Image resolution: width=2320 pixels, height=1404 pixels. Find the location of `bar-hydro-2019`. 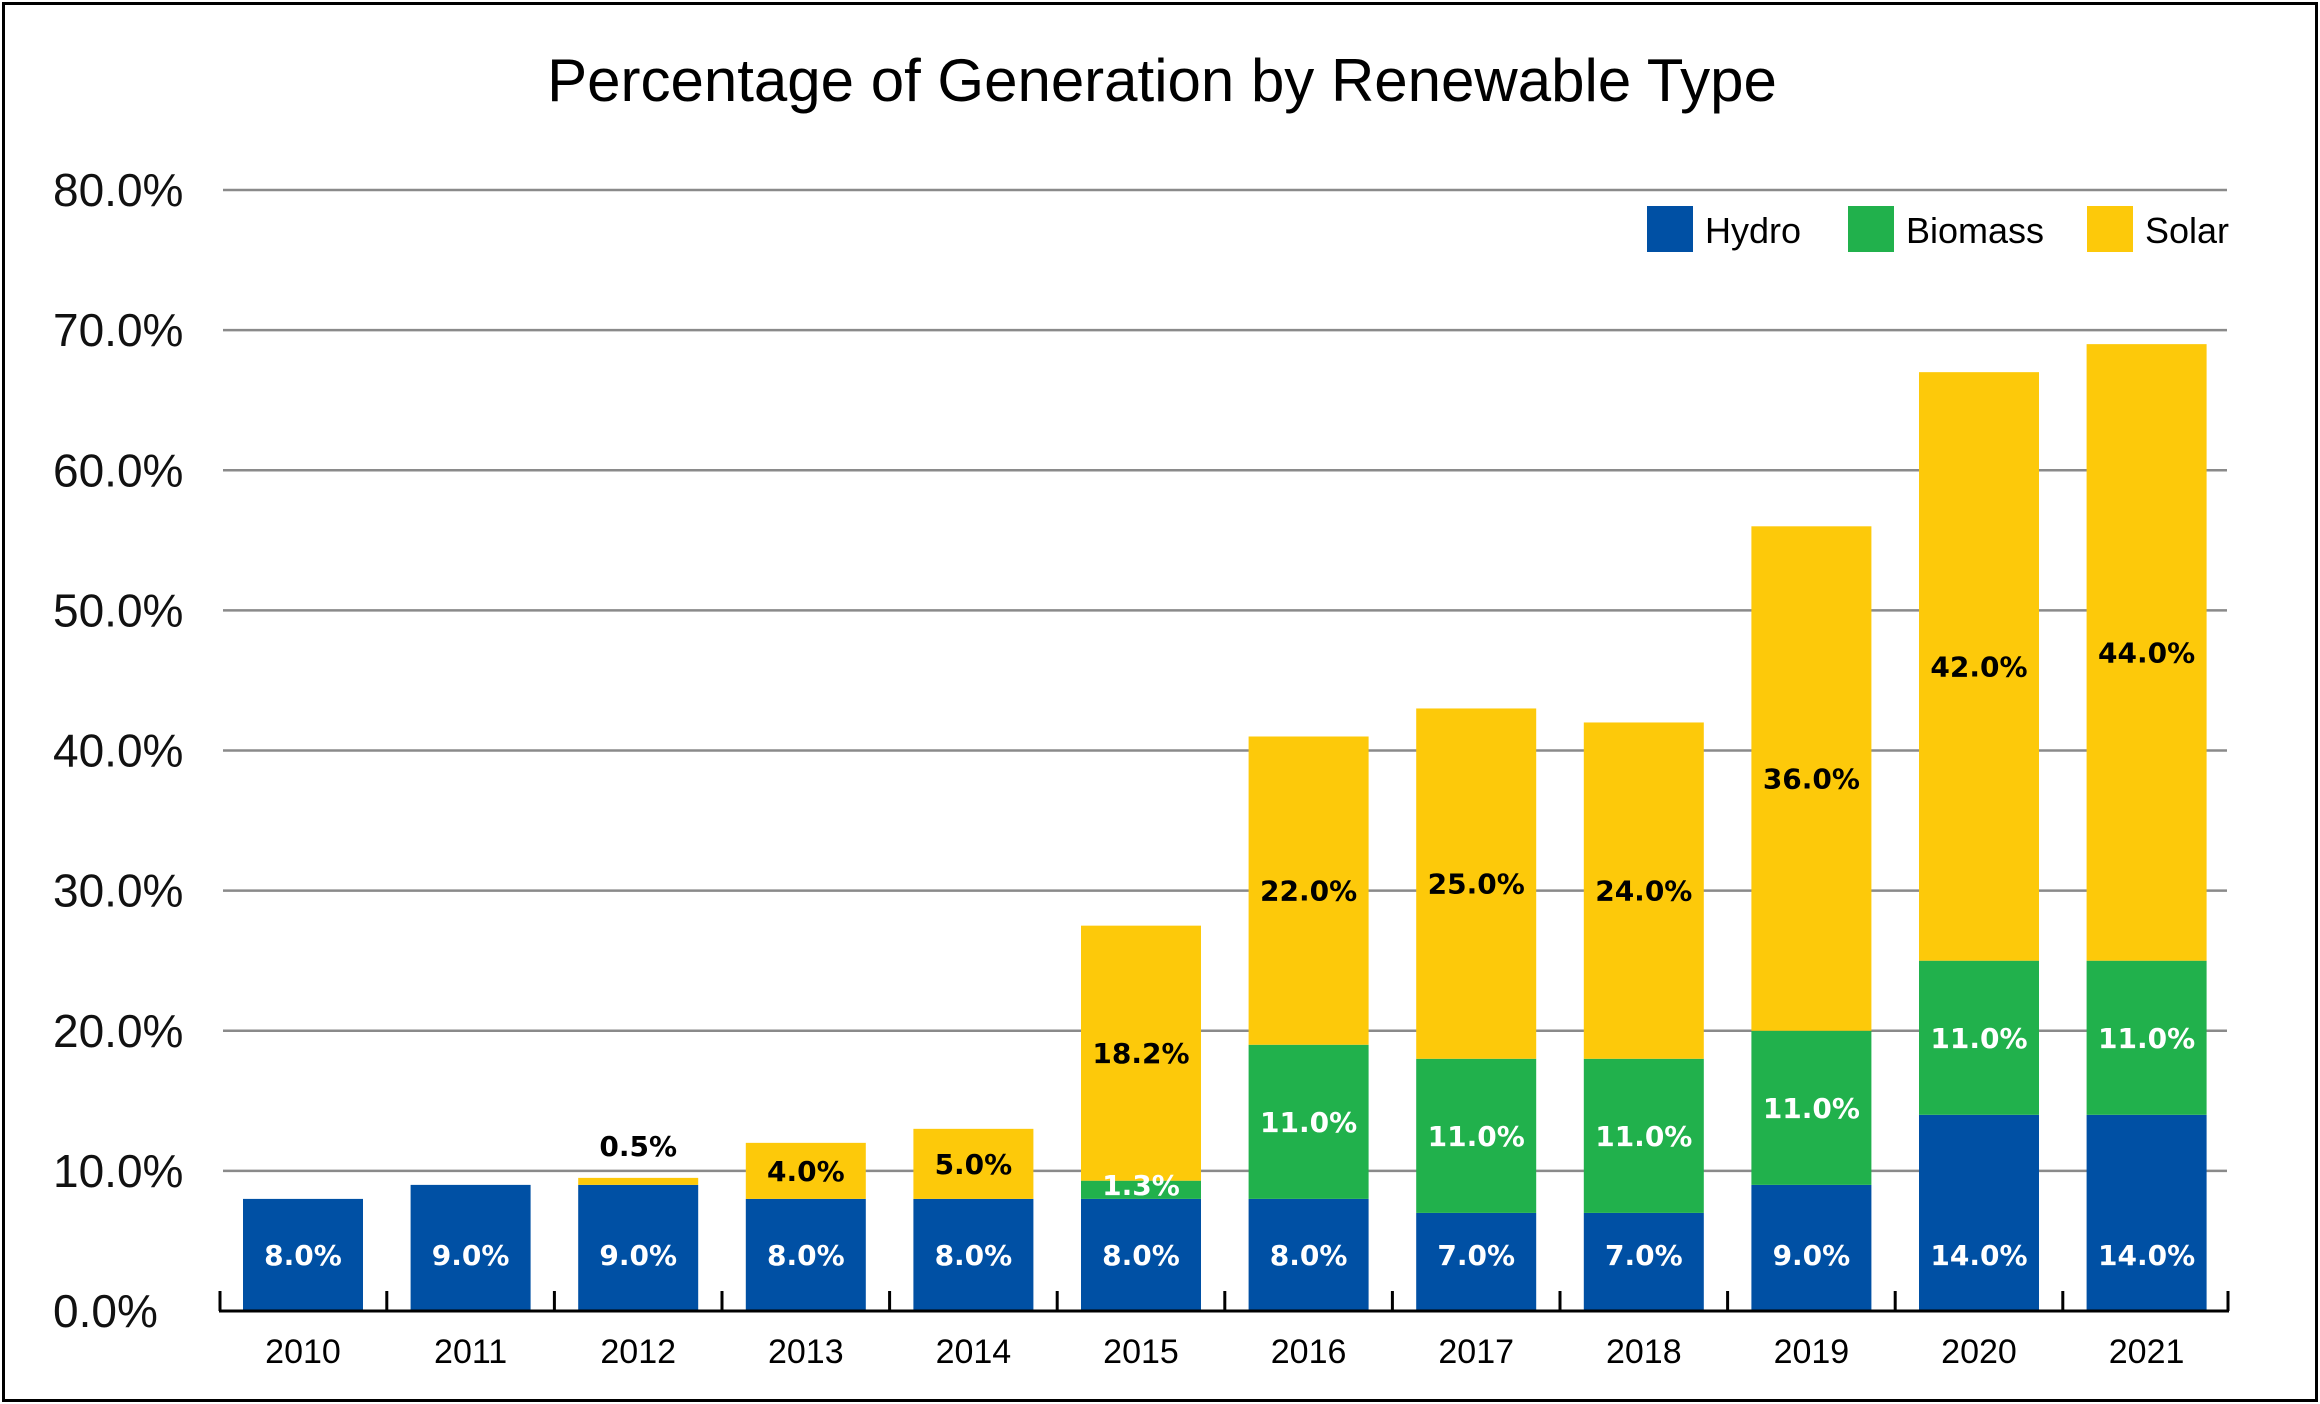

bar-hydro-2019 is located at coordinates (1811, 1247).